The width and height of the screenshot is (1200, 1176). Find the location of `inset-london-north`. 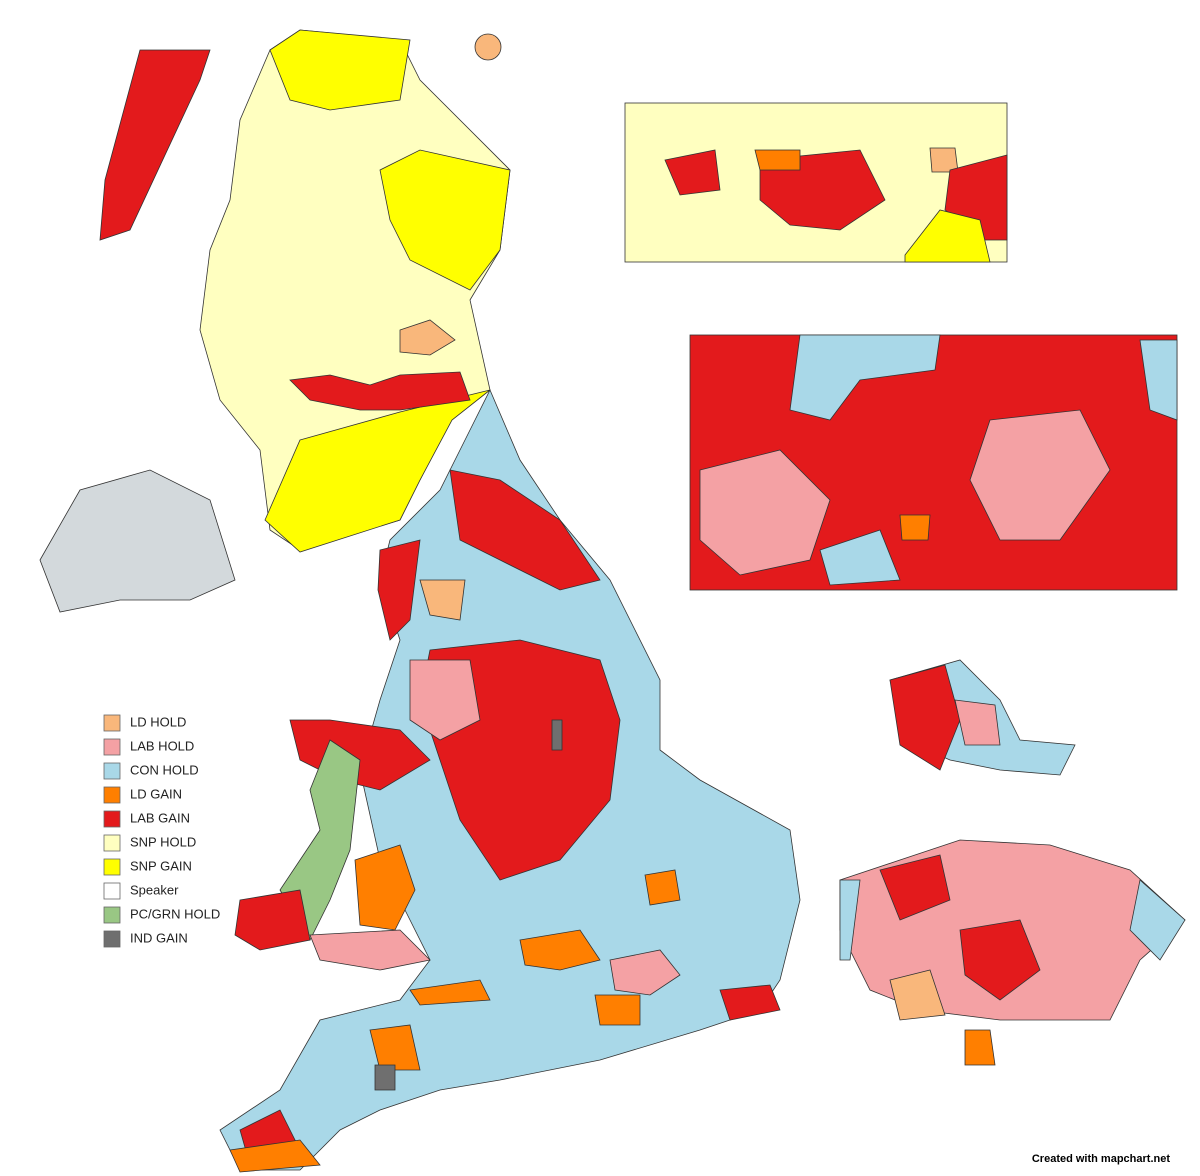

inset-london-north is located at coordinates (915, 887).